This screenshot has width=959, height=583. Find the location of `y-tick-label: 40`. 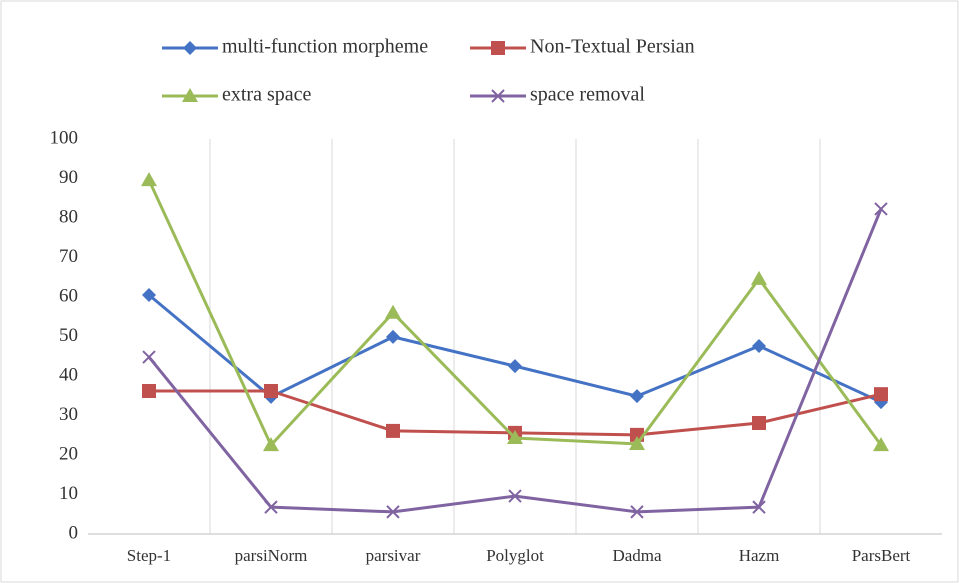

y-tick-label: 40 is located at coordinates (68, 374).